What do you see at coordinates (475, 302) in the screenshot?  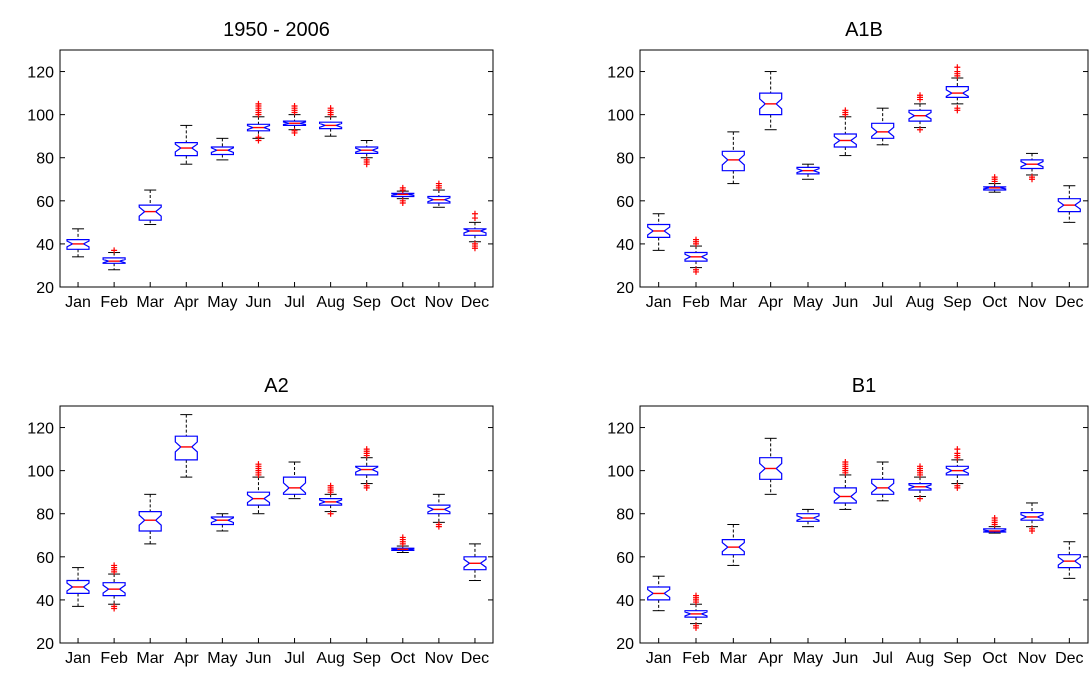 I see `x-tick-label: Dec` at bounding box center [475, 302].